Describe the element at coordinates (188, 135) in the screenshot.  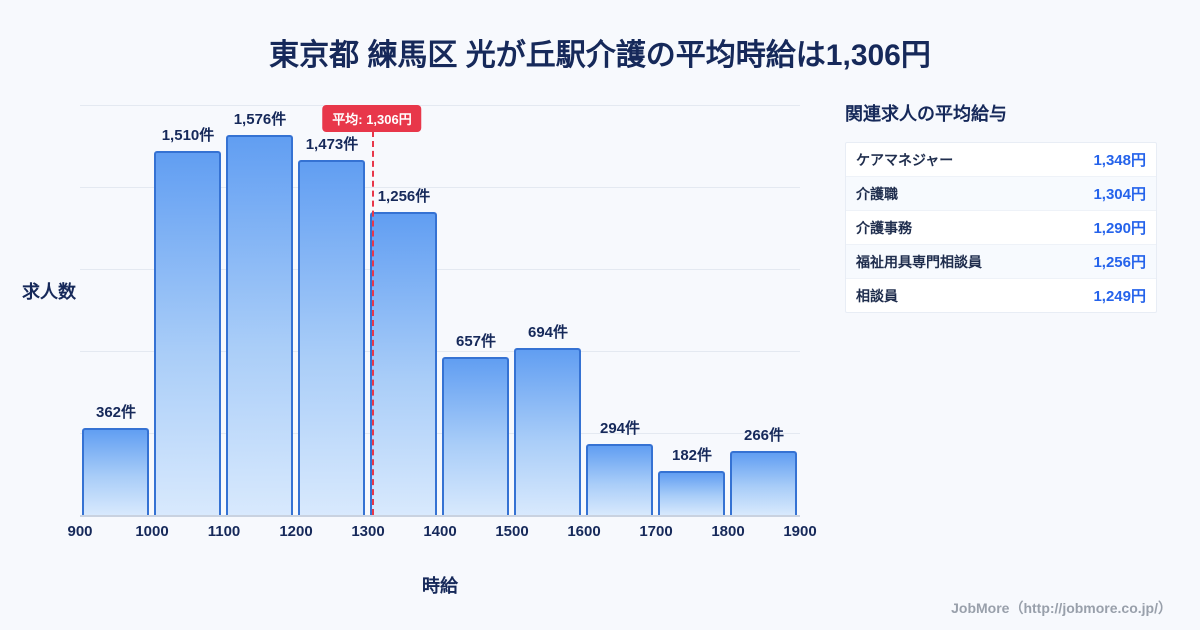
I see `bar-value-label: 1,510件` at that location.